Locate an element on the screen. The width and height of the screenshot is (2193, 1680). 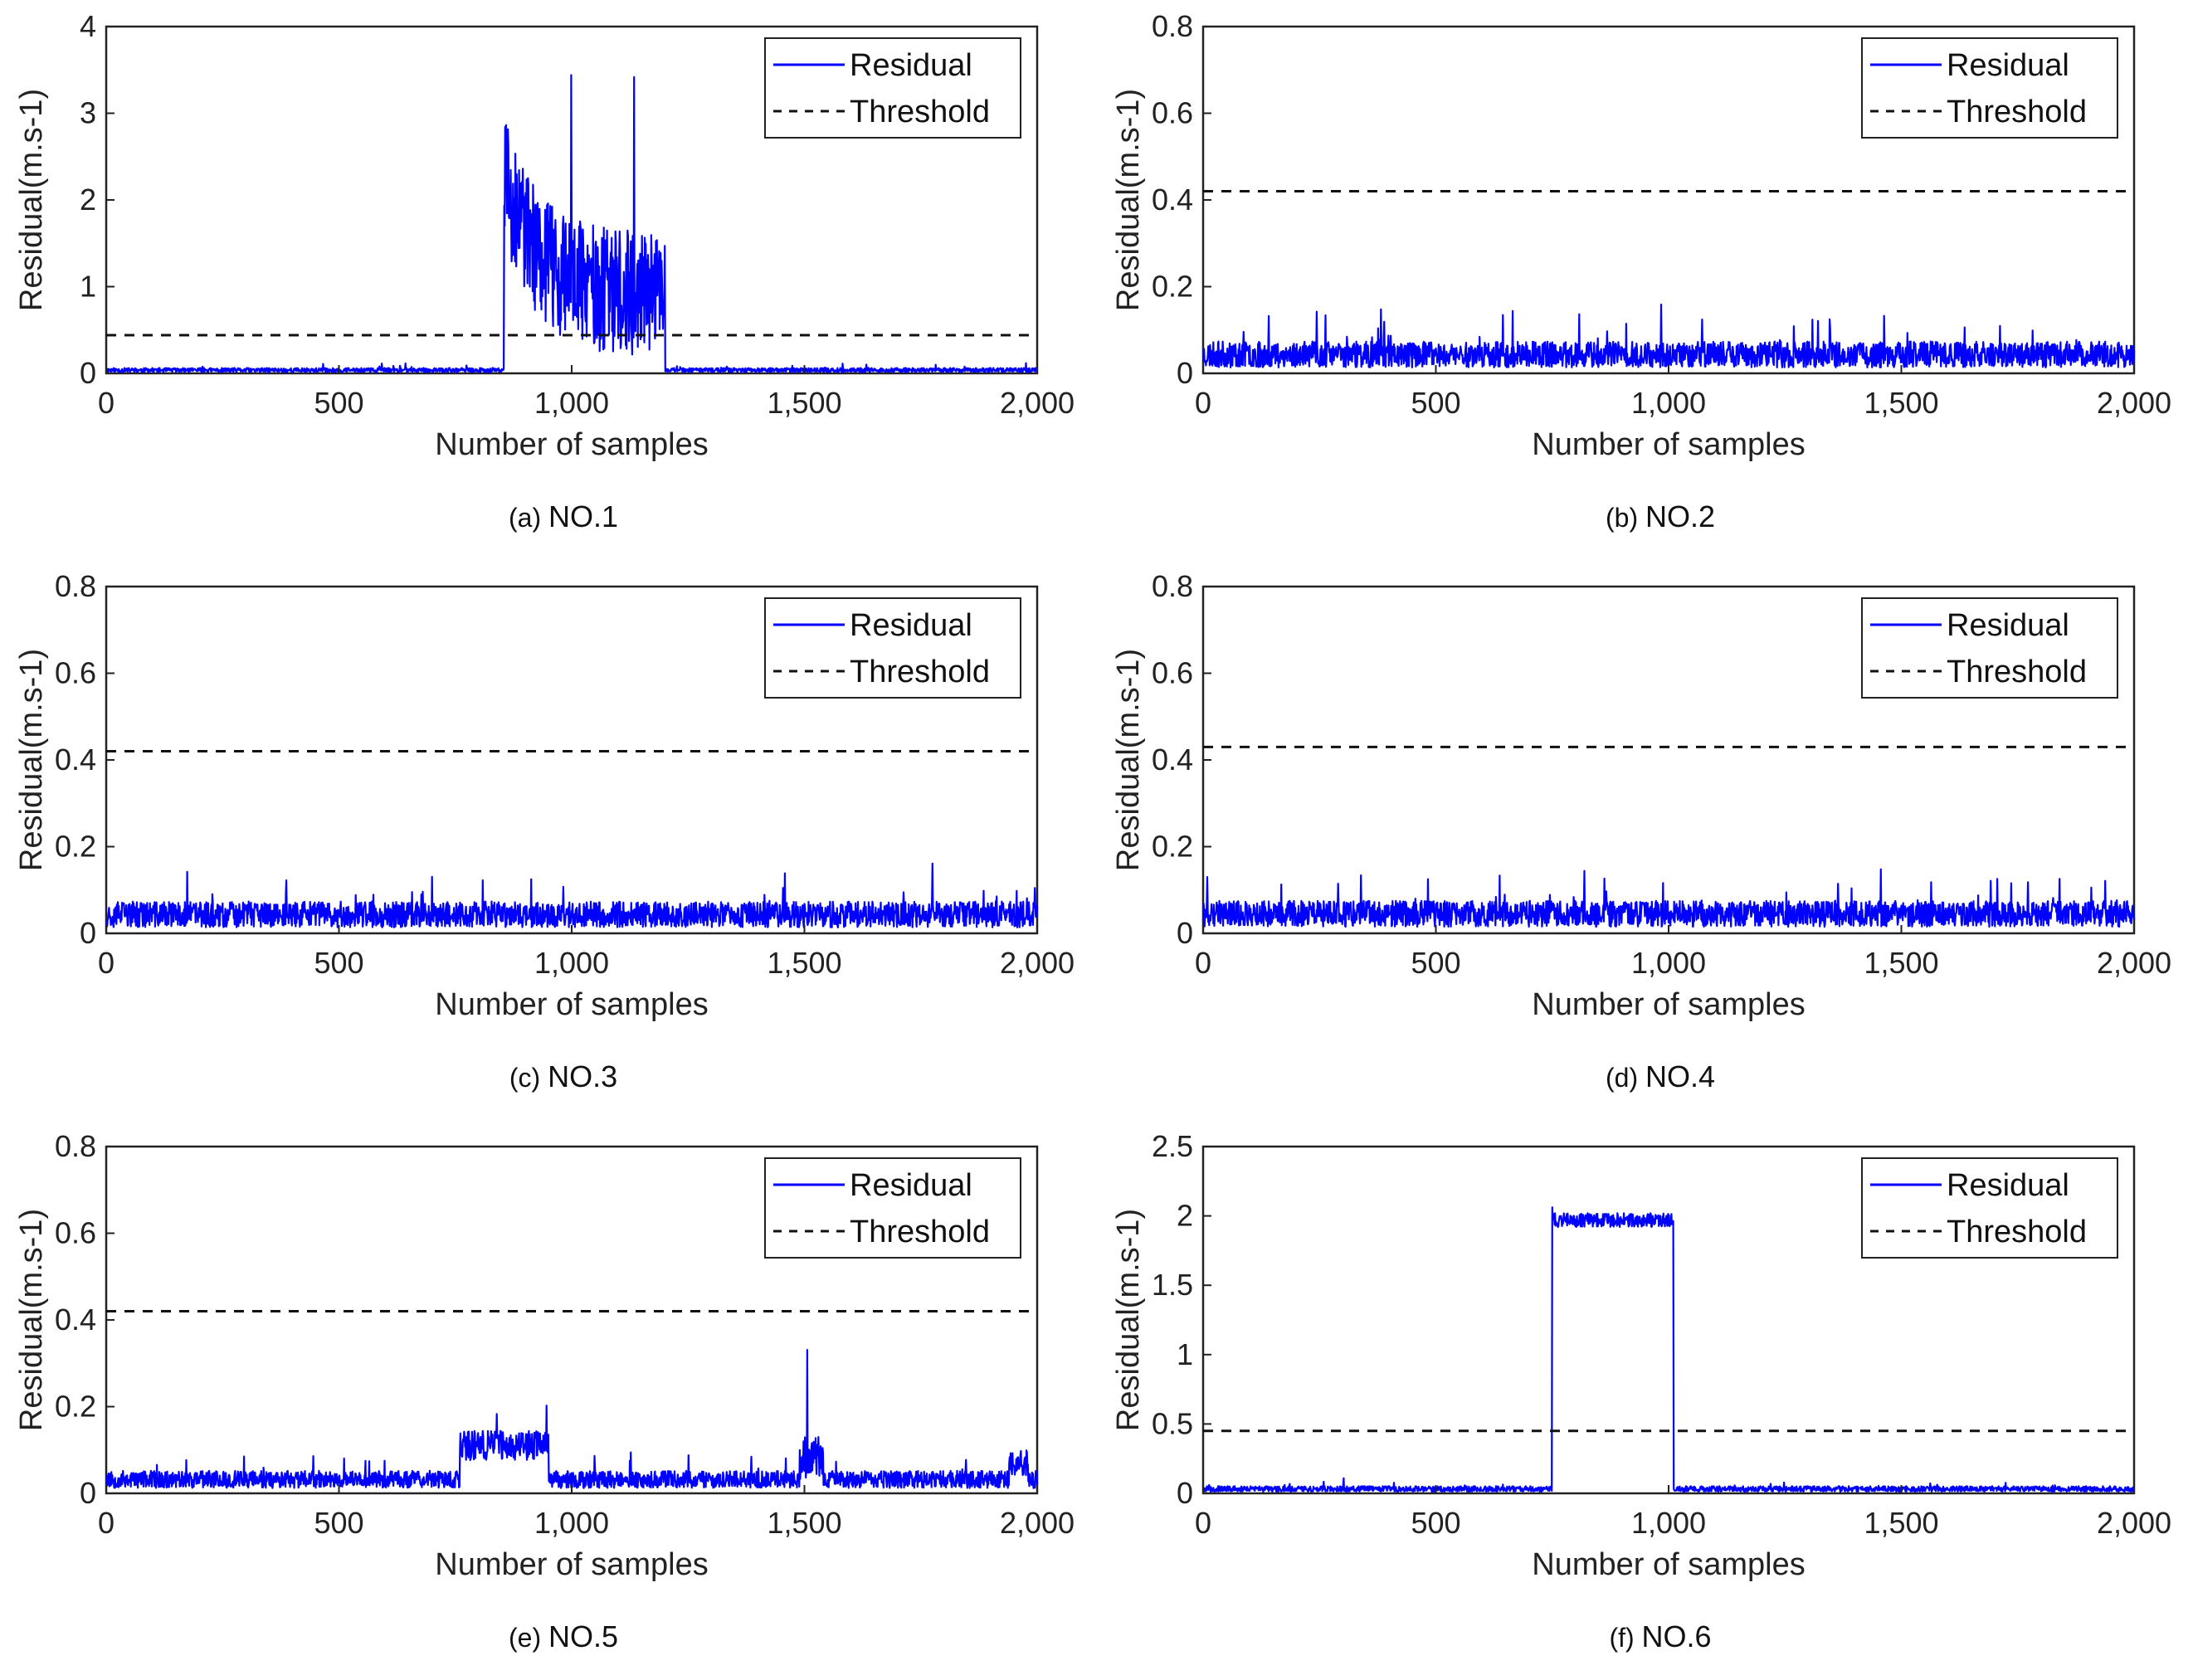
chart-caption: (a) NO.1 is located at coordinates (563, 516).